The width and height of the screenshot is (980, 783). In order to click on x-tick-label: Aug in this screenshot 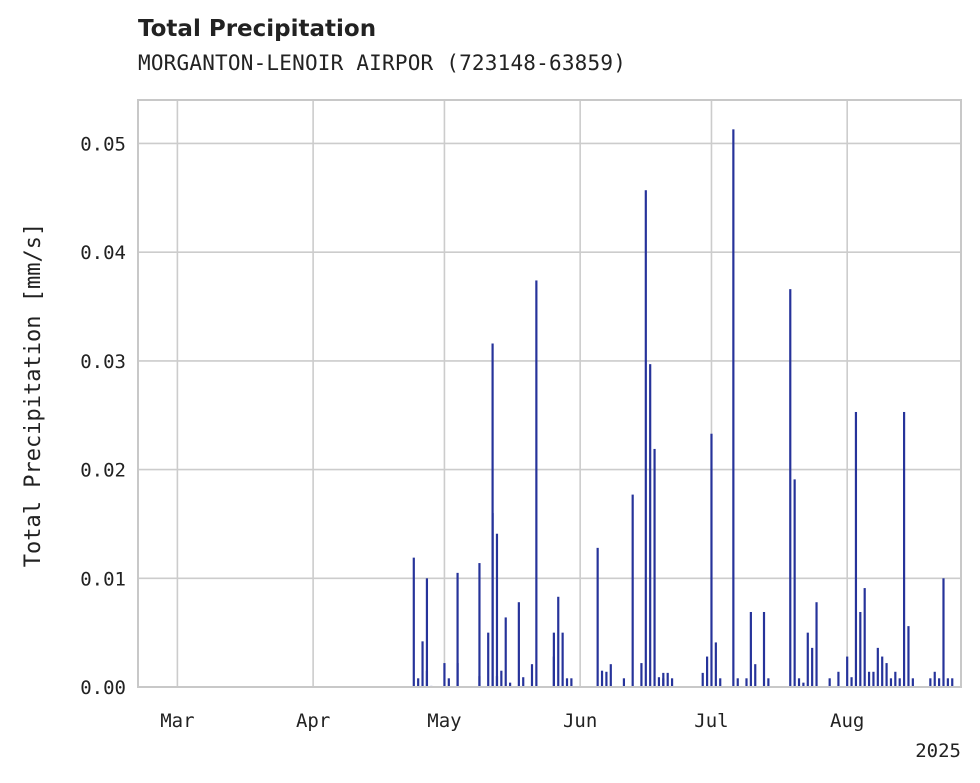, I will do `click(847, 721)`.